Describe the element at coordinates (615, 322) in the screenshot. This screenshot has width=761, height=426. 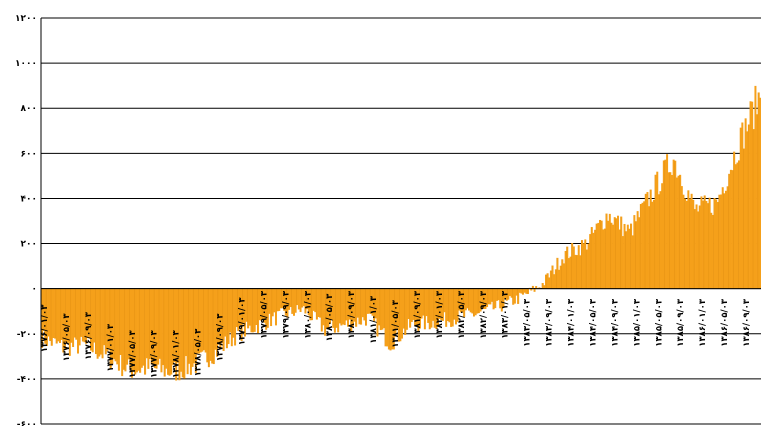
I see `x-tick-label: ۱۳۸۴/۰۹/۰۳` at that location.